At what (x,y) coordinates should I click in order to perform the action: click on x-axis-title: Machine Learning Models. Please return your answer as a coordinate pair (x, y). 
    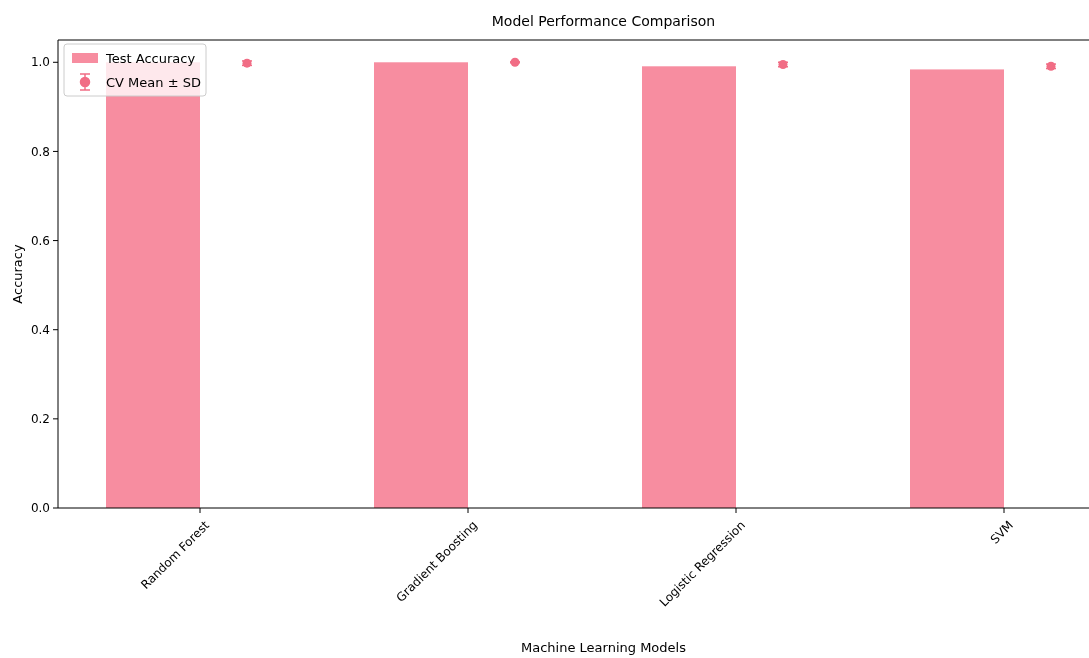
    Looking at the image, I should click on (604, 647).